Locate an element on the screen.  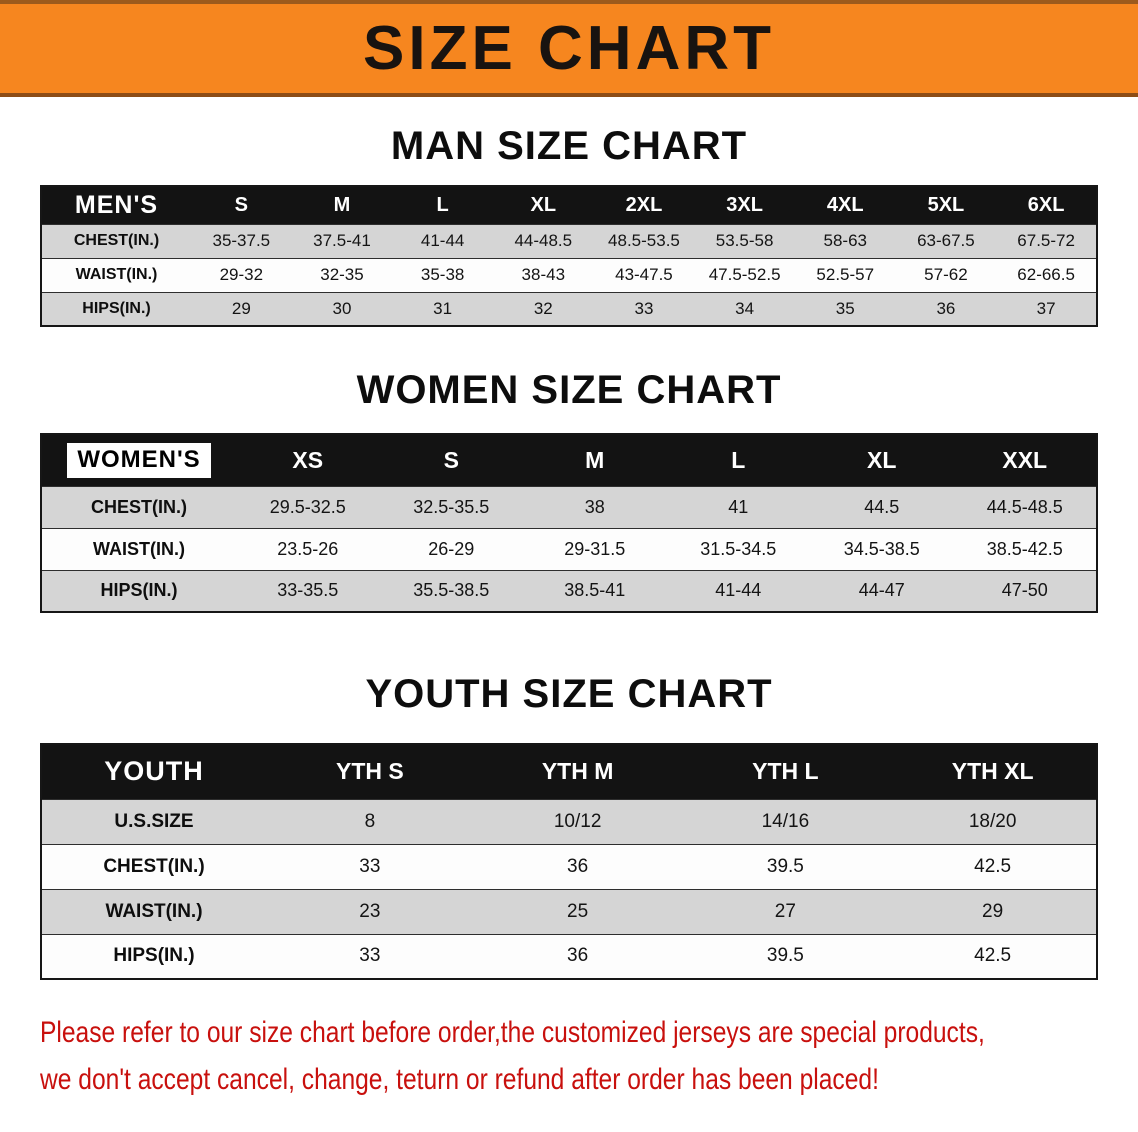
table-header-row: WOMEN'S XS S M L XL XXL is located at coordinates (569, 460).